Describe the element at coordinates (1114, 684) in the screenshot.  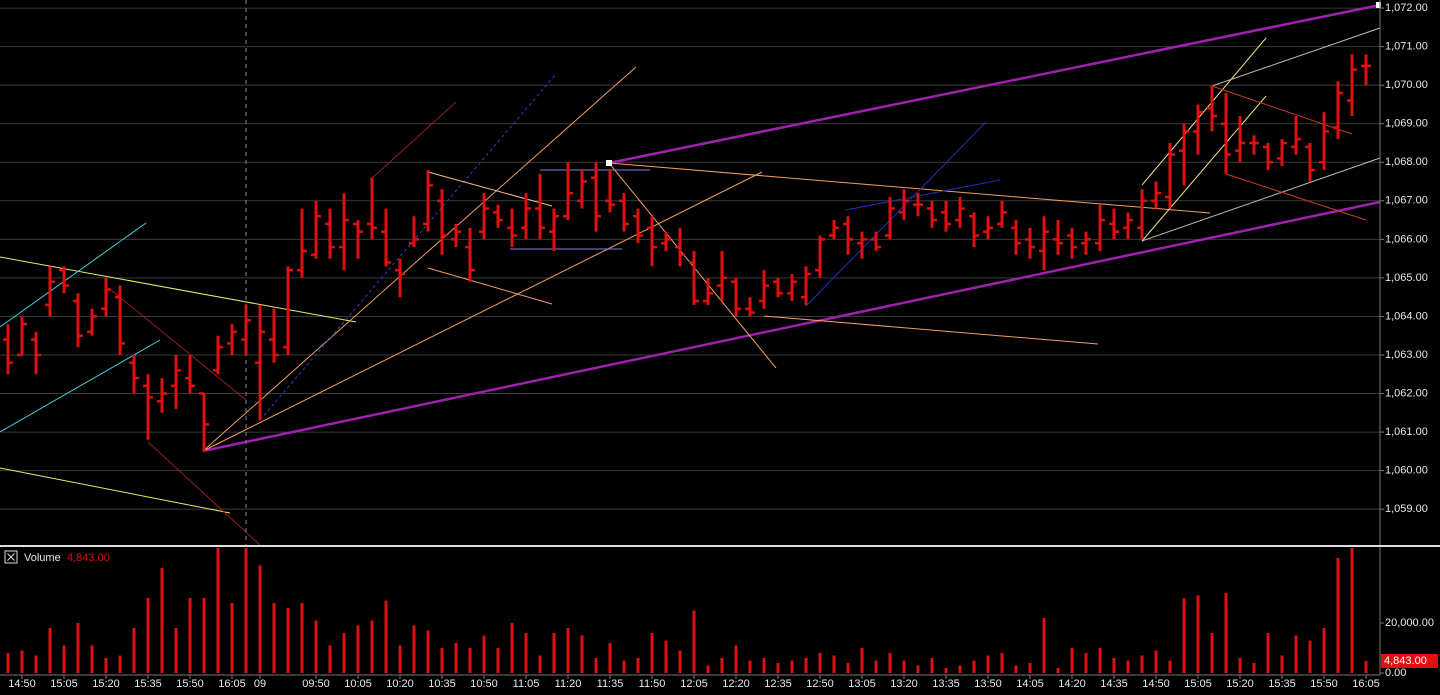
I see `x-tick-label: 14:35` at that location.